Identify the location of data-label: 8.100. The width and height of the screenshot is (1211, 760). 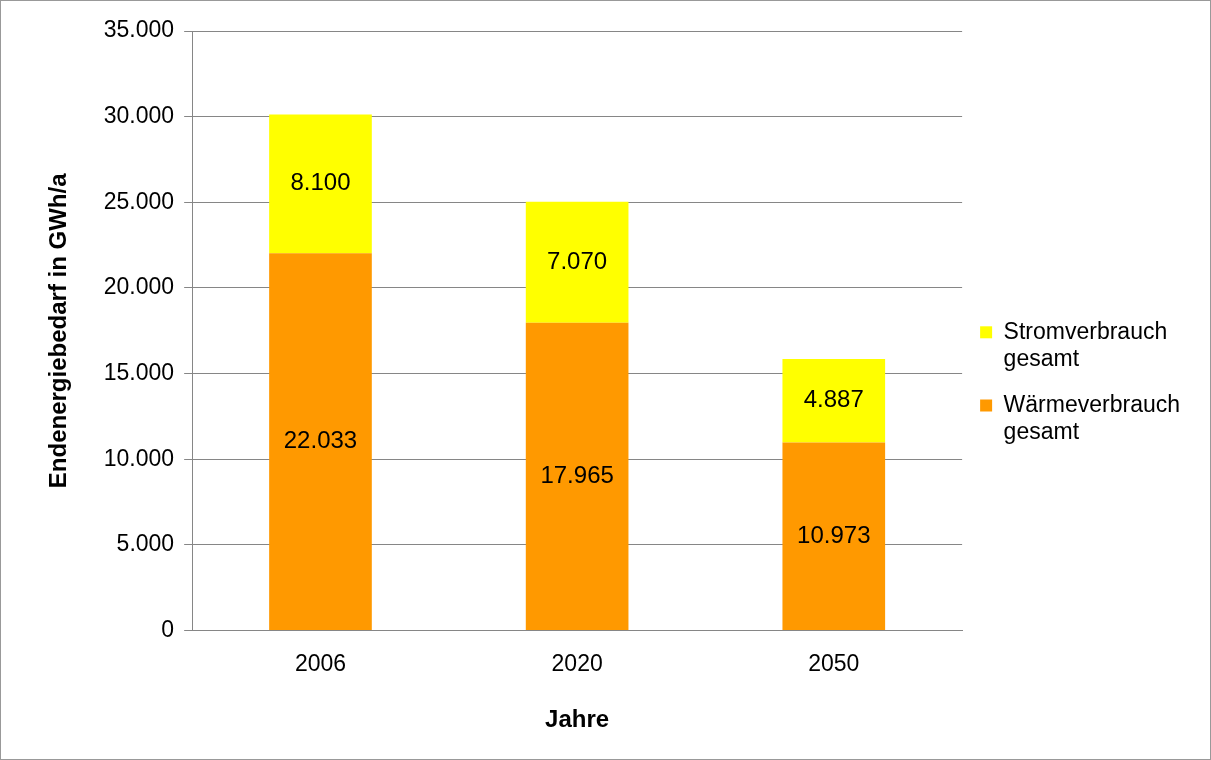
(320, 182).